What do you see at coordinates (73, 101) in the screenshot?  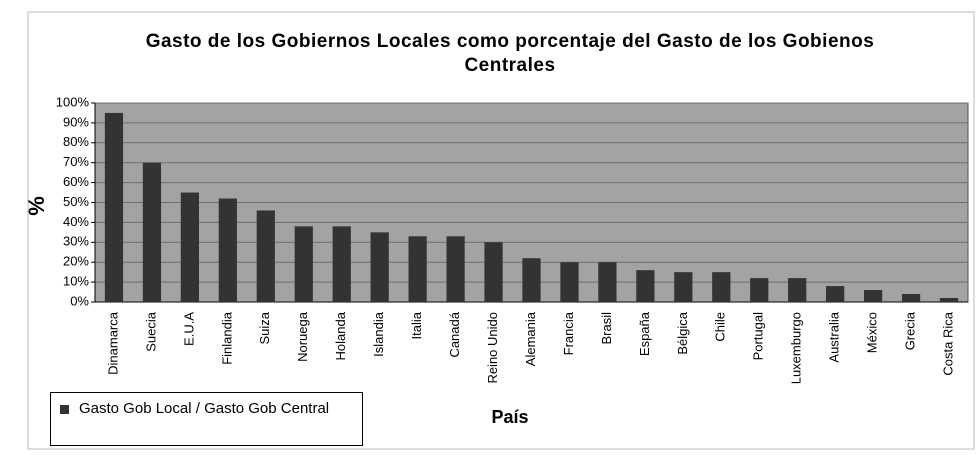 I see `y-tick-label: 100%` at bounding box center [73, 101].